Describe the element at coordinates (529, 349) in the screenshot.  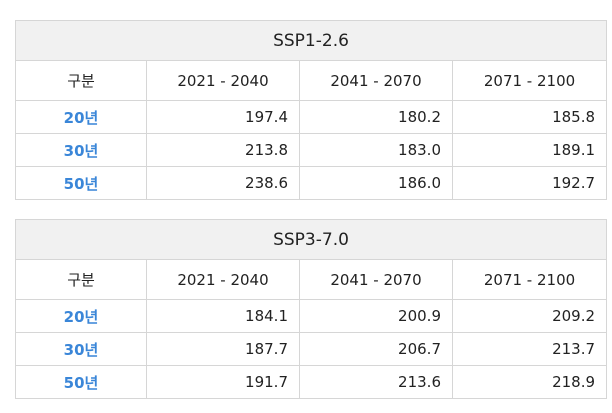
I see `cell-value: 213.7` at that location.